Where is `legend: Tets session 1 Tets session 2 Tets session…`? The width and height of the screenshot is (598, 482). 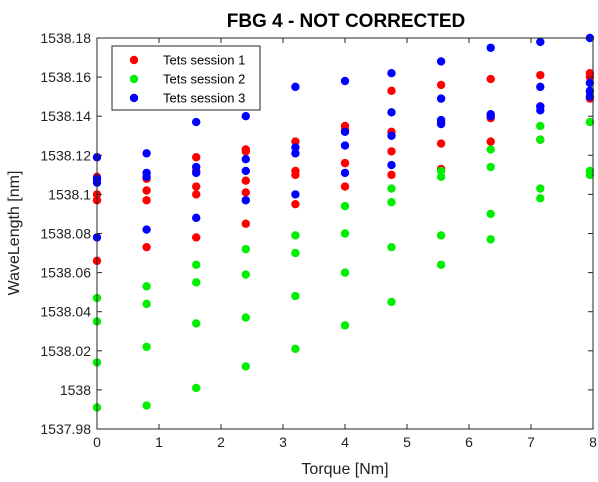 legend: Tets session 1 Tets session 2 Tets session… is located at coordinates (186, 78).